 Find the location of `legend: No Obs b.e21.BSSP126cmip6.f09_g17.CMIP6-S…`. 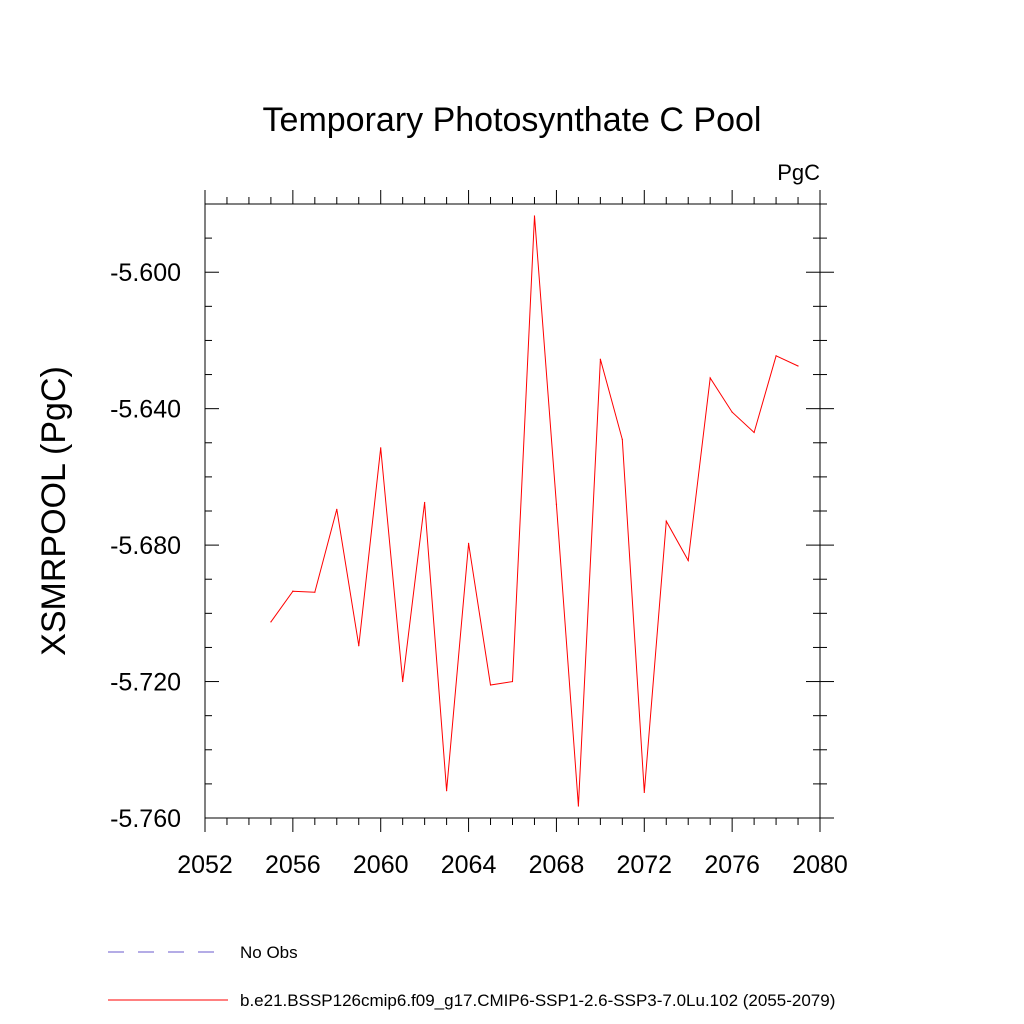

legend: No Obs b.e21.BSSP126cmip6.f09_g17.CMIP6-S… is located at coordinates (471, 976).